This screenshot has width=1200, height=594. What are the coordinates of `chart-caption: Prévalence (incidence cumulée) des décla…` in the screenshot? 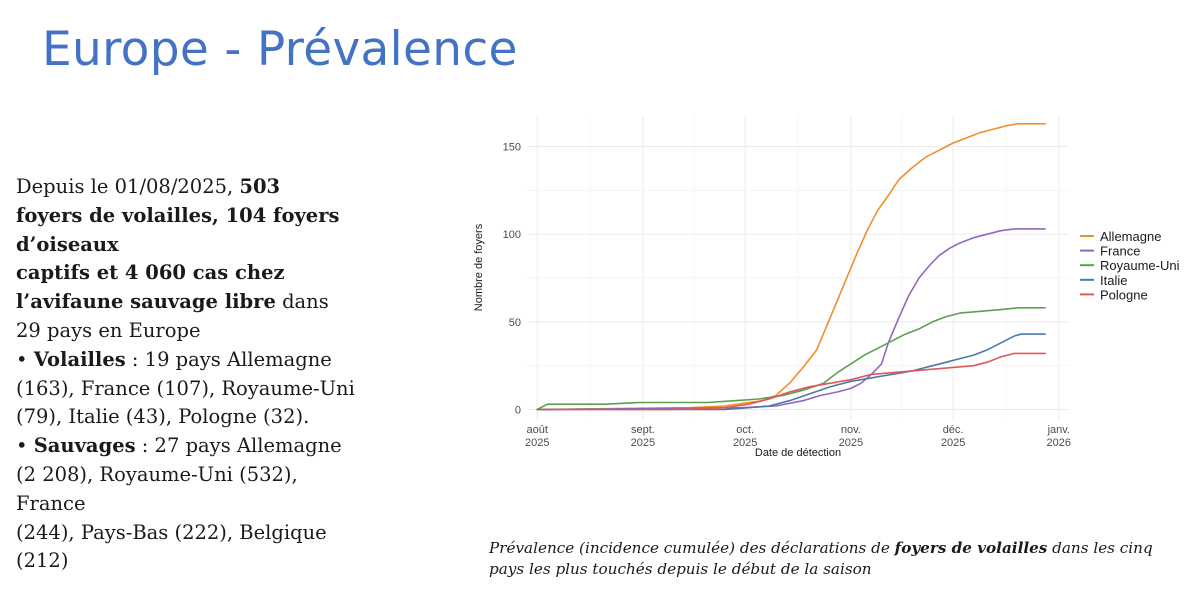 It's located at (839, 559).